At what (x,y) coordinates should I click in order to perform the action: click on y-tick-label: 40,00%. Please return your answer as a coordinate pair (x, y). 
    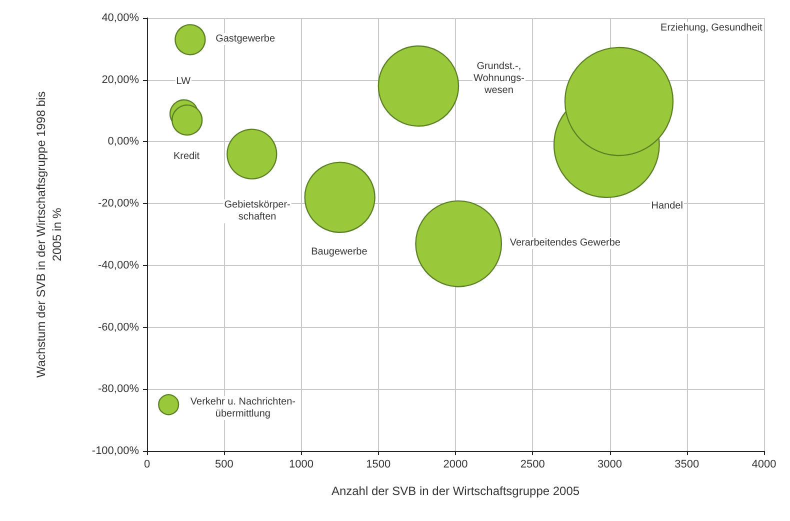
    Looking at the image, I should click on (121, 18).